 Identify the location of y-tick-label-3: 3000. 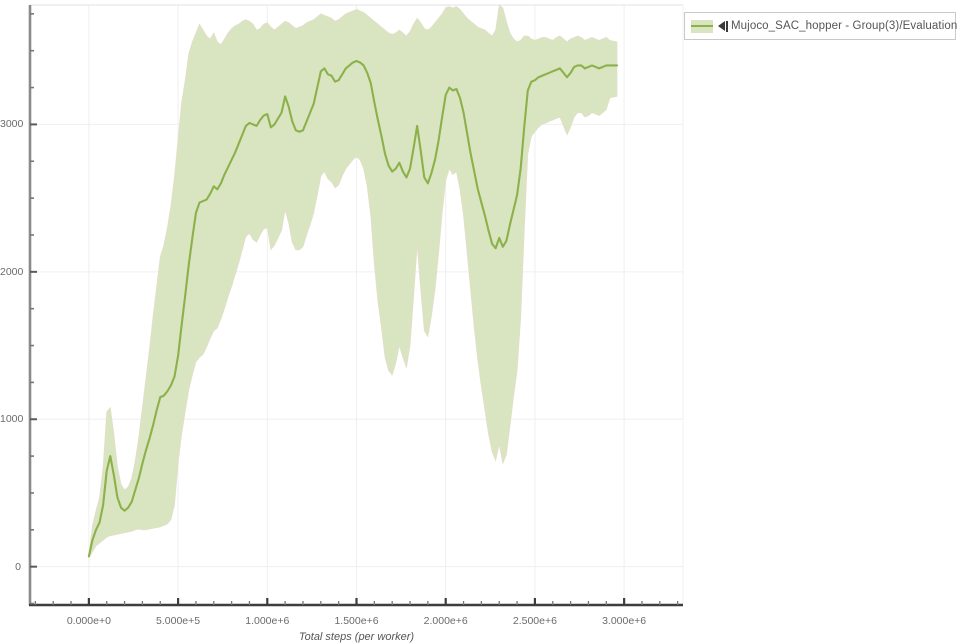
(12, 124).